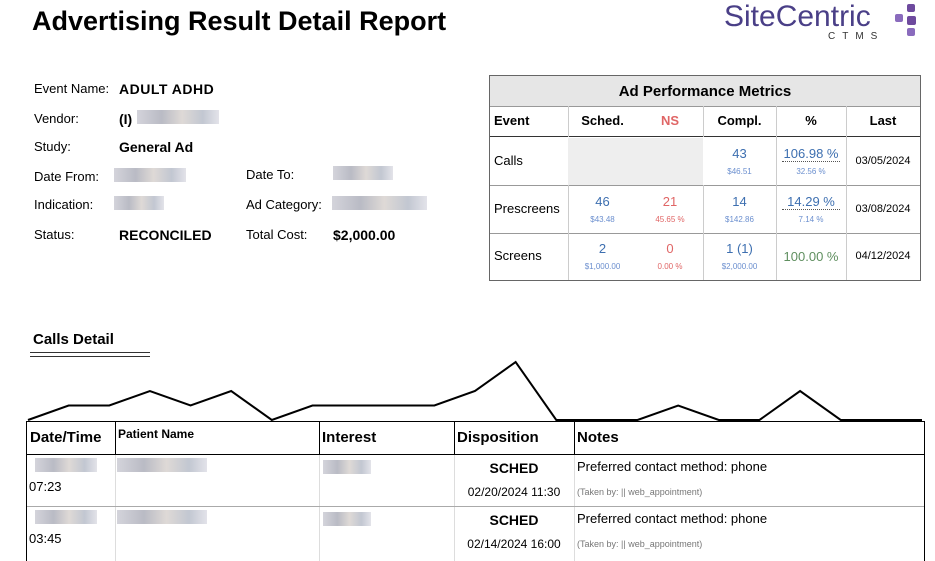  Describe the element at coordinates (797, 16) in the screenshot. I see `logo: SiteCentric` at that location.